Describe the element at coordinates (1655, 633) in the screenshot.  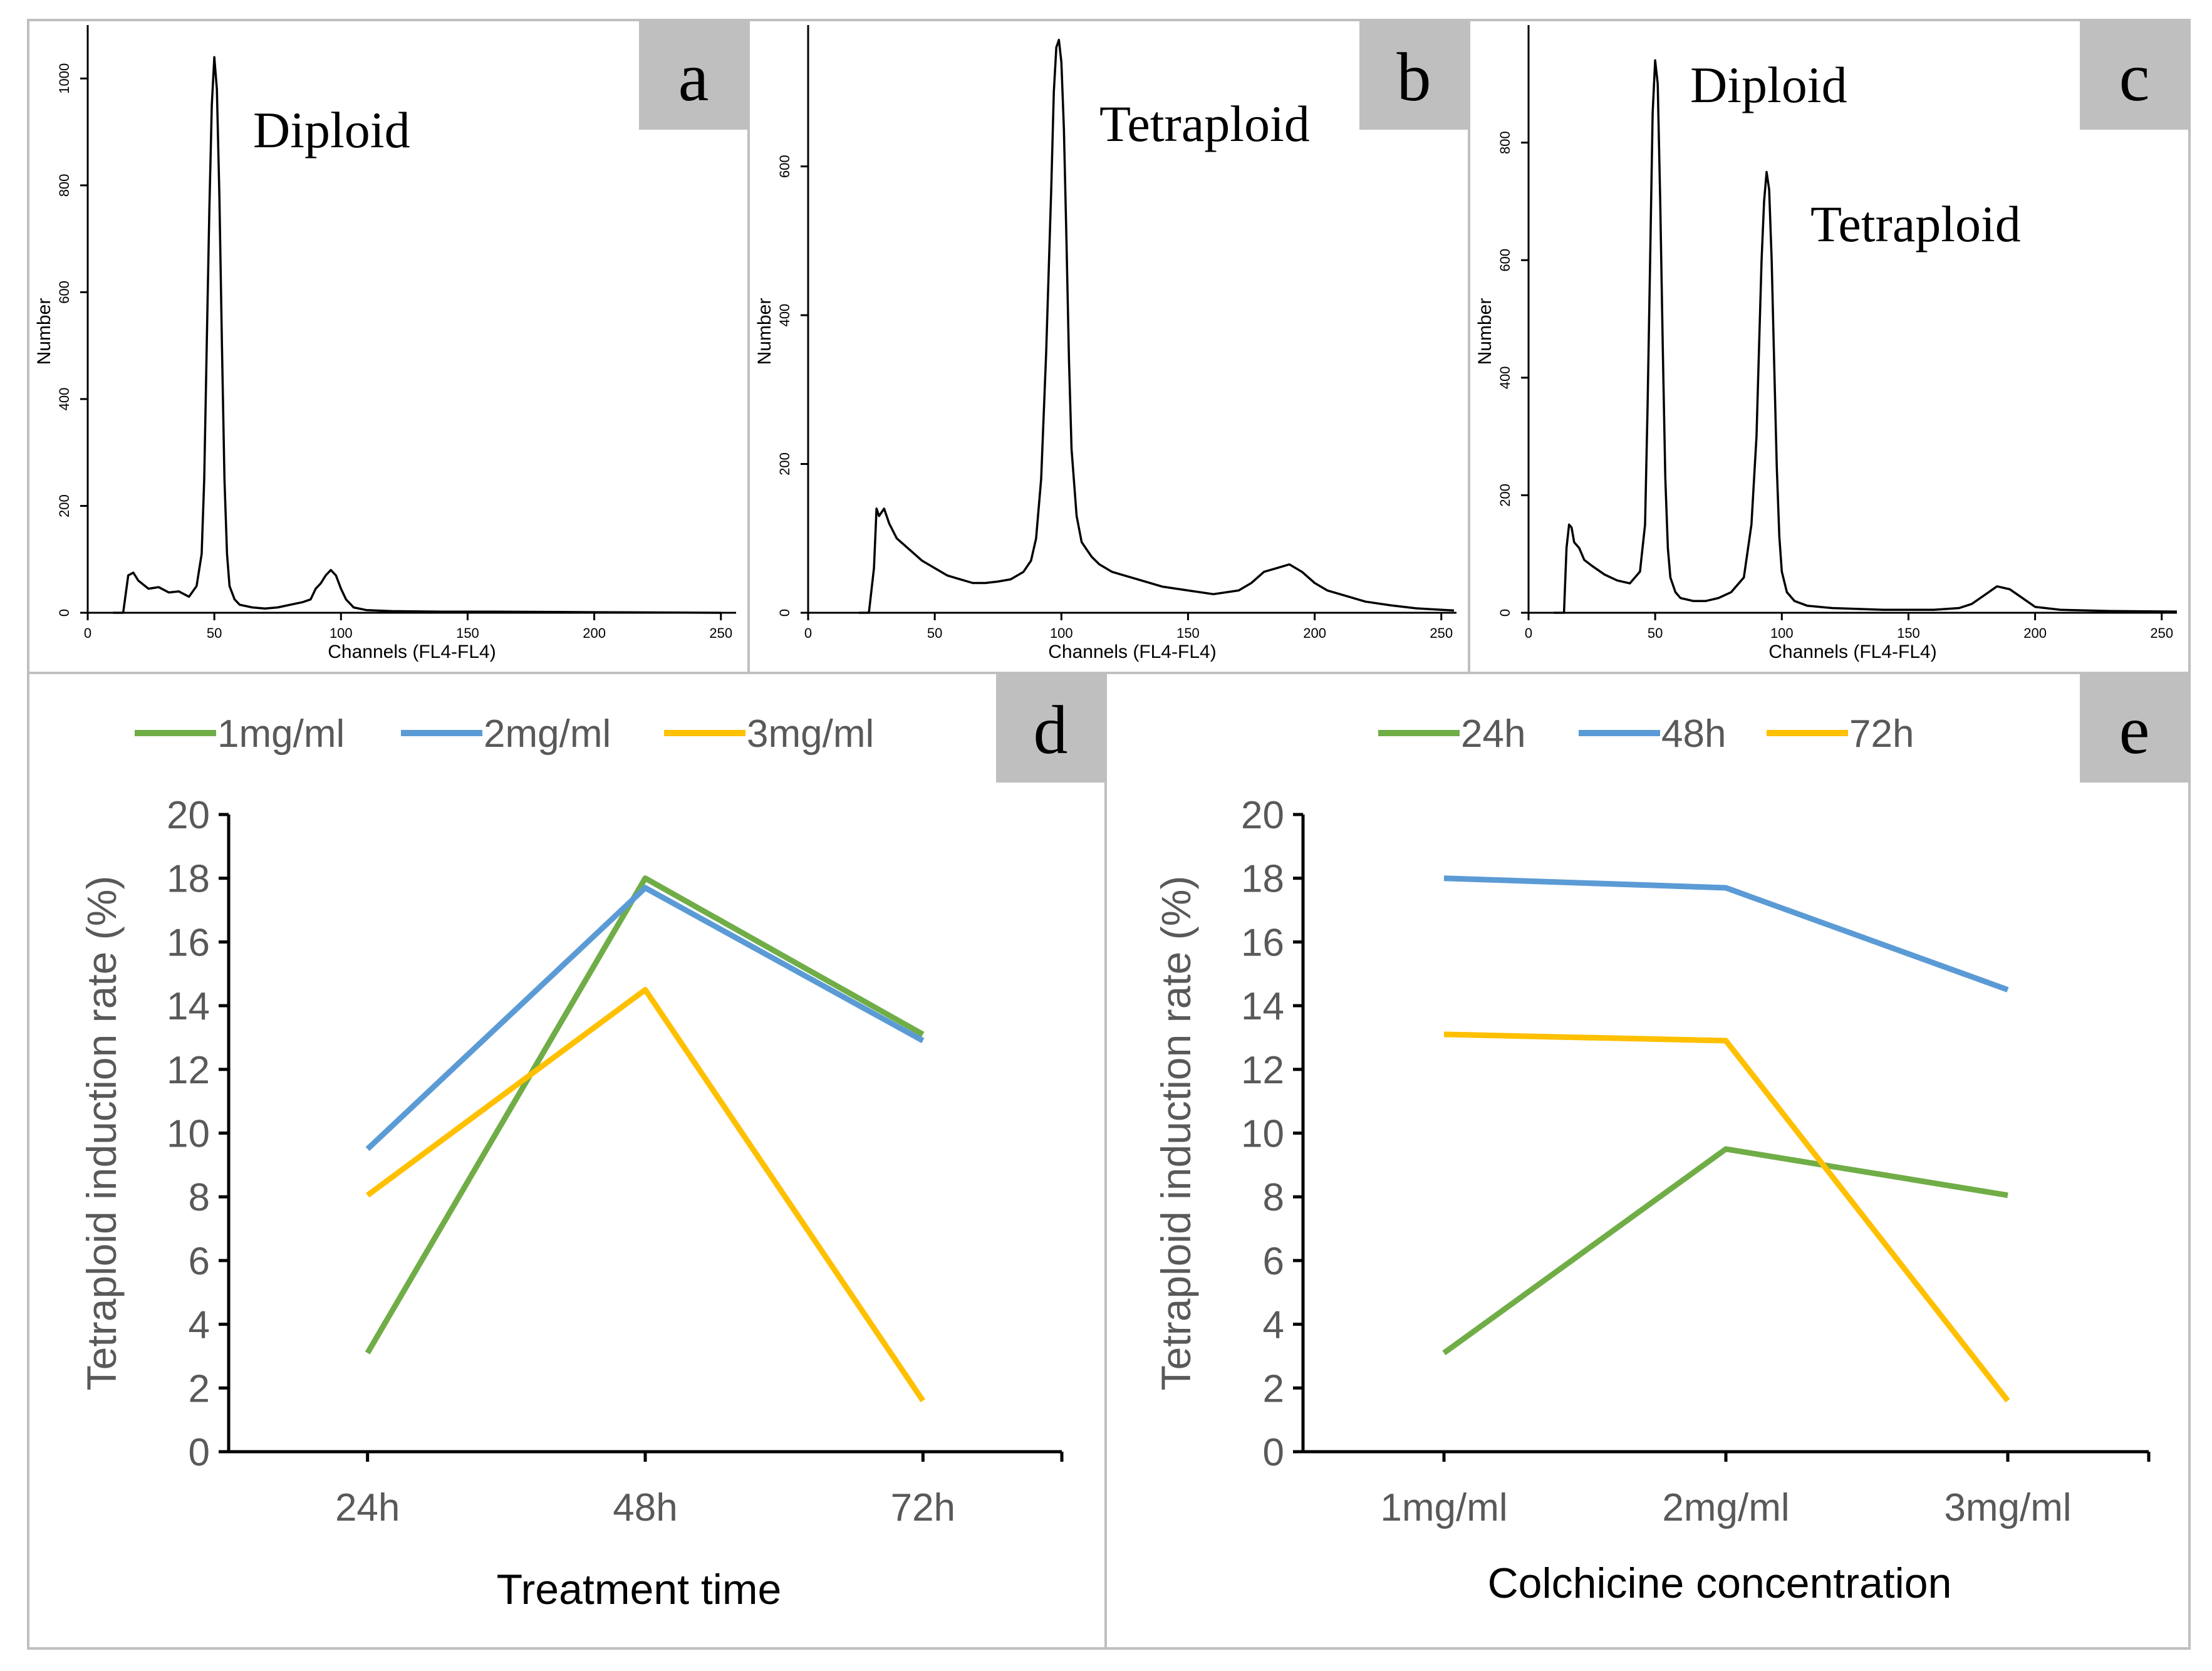
I see `panel-c-x-tick-label: 50` at that location.